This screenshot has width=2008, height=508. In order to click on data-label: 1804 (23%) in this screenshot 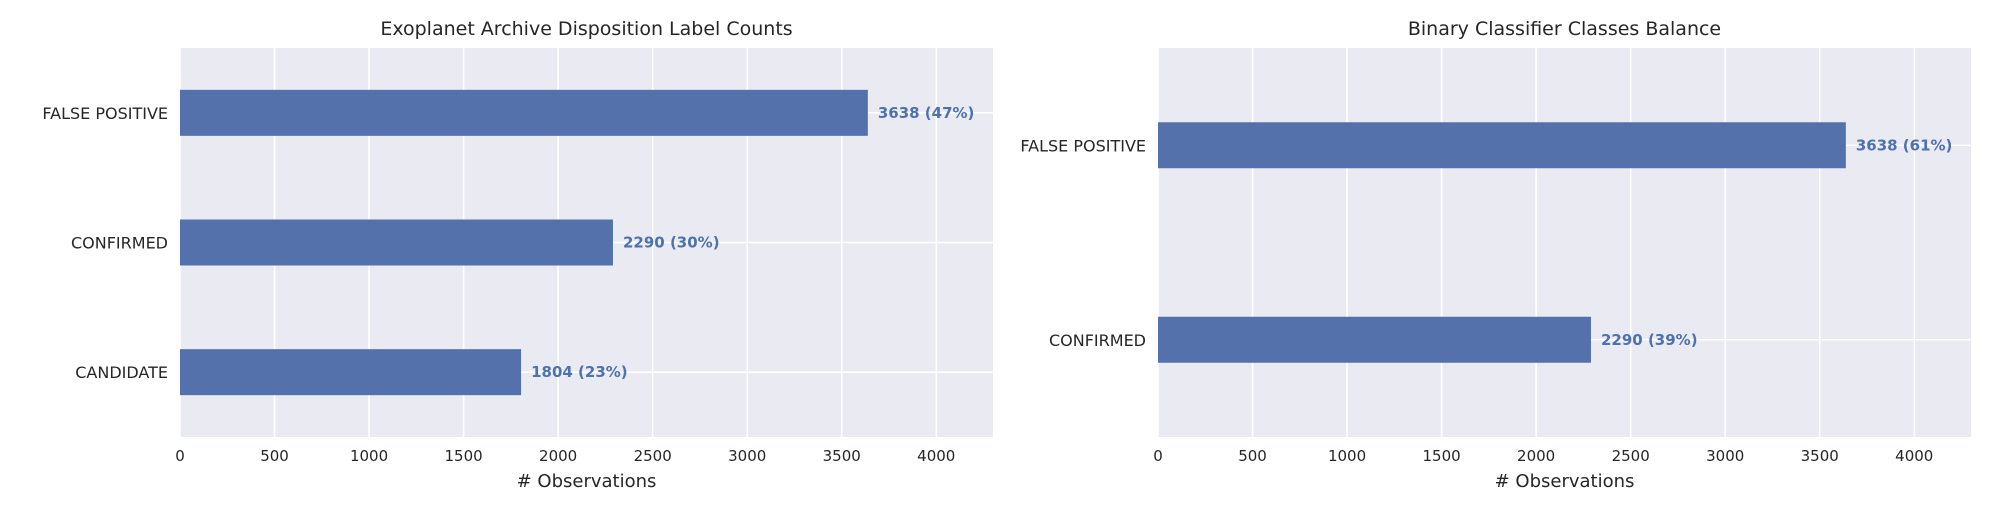, I will do `click(579, 372)`.